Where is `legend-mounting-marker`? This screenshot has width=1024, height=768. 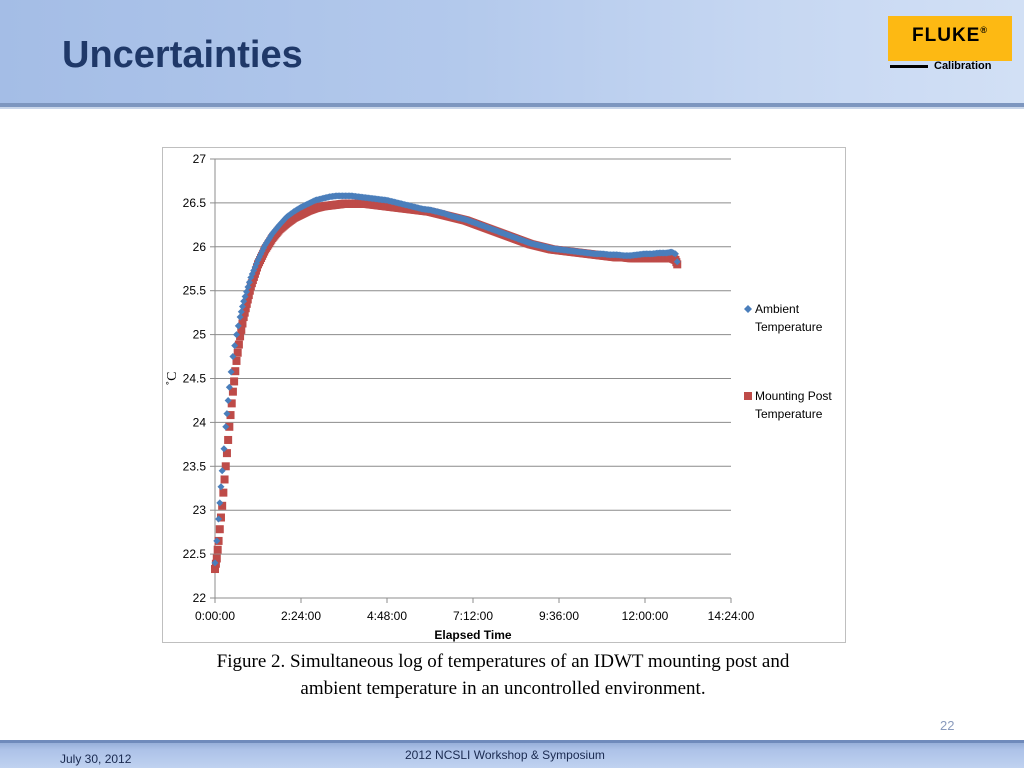
legend-mounting-marker is located at coordinates (748, 396).